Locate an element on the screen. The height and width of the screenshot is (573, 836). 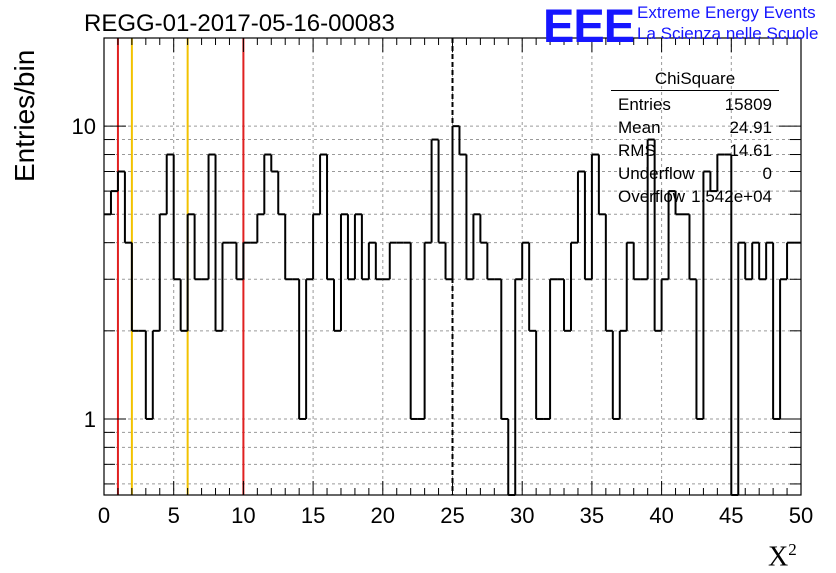
stats-key: Overflow is located at coordinates (652, 196).